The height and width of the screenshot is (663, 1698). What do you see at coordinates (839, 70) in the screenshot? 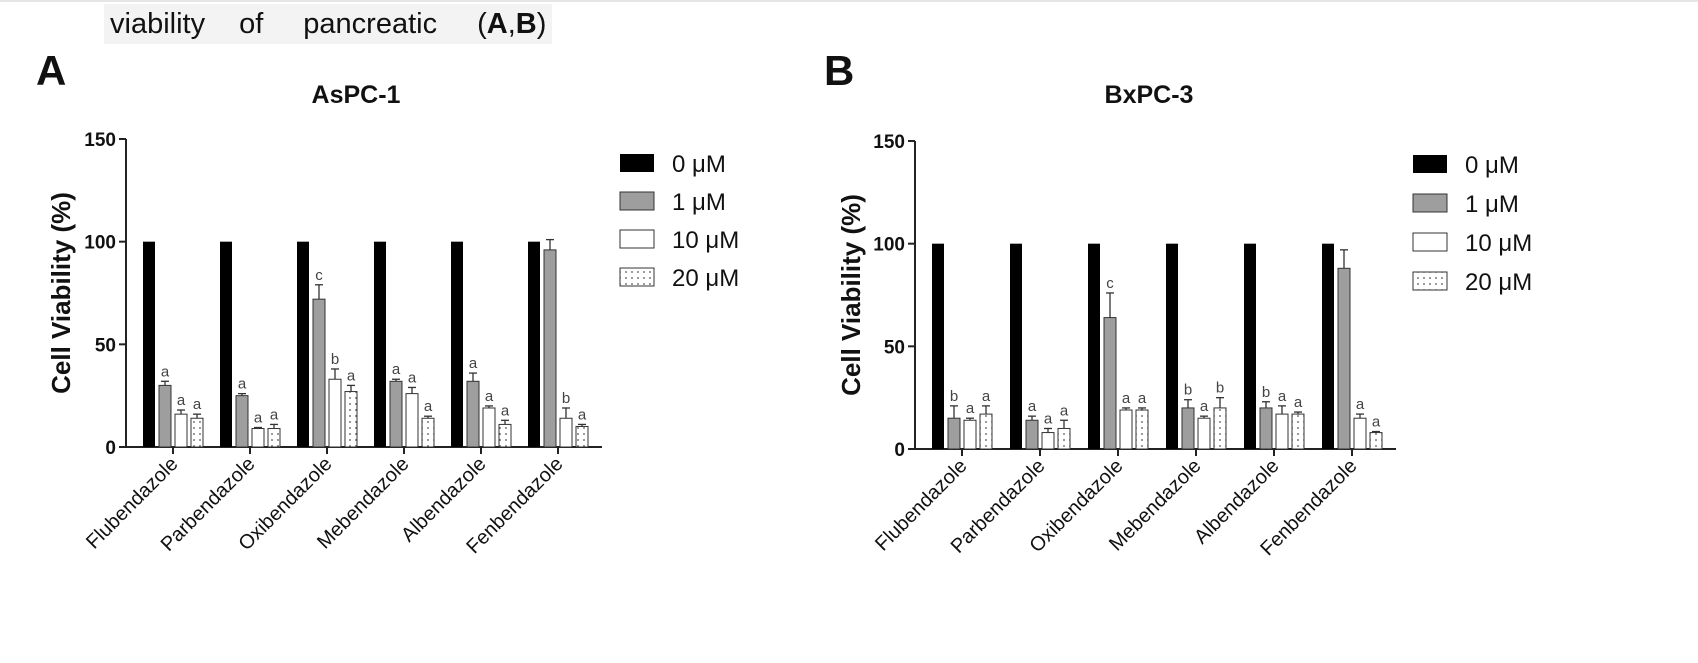
I see `panel-letter: B` at bounding box center [839, 70].